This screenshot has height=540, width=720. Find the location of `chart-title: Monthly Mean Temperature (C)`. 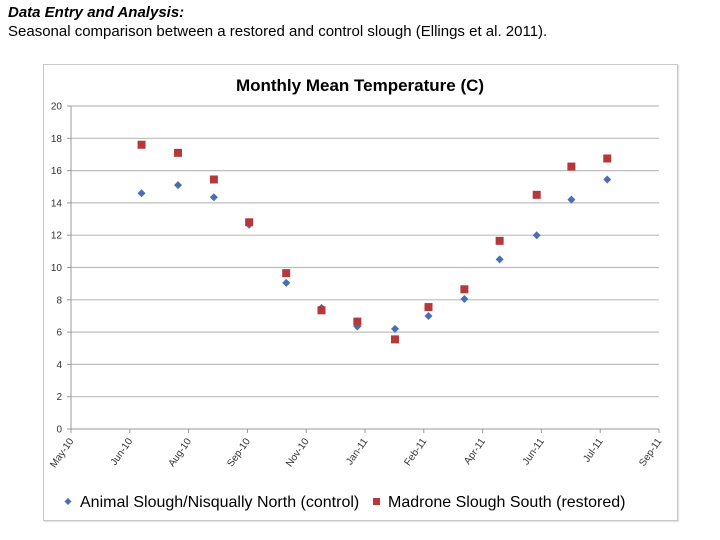

chart-title: Monthly Mean Temperature (C) is located at coordinates (360, 85).